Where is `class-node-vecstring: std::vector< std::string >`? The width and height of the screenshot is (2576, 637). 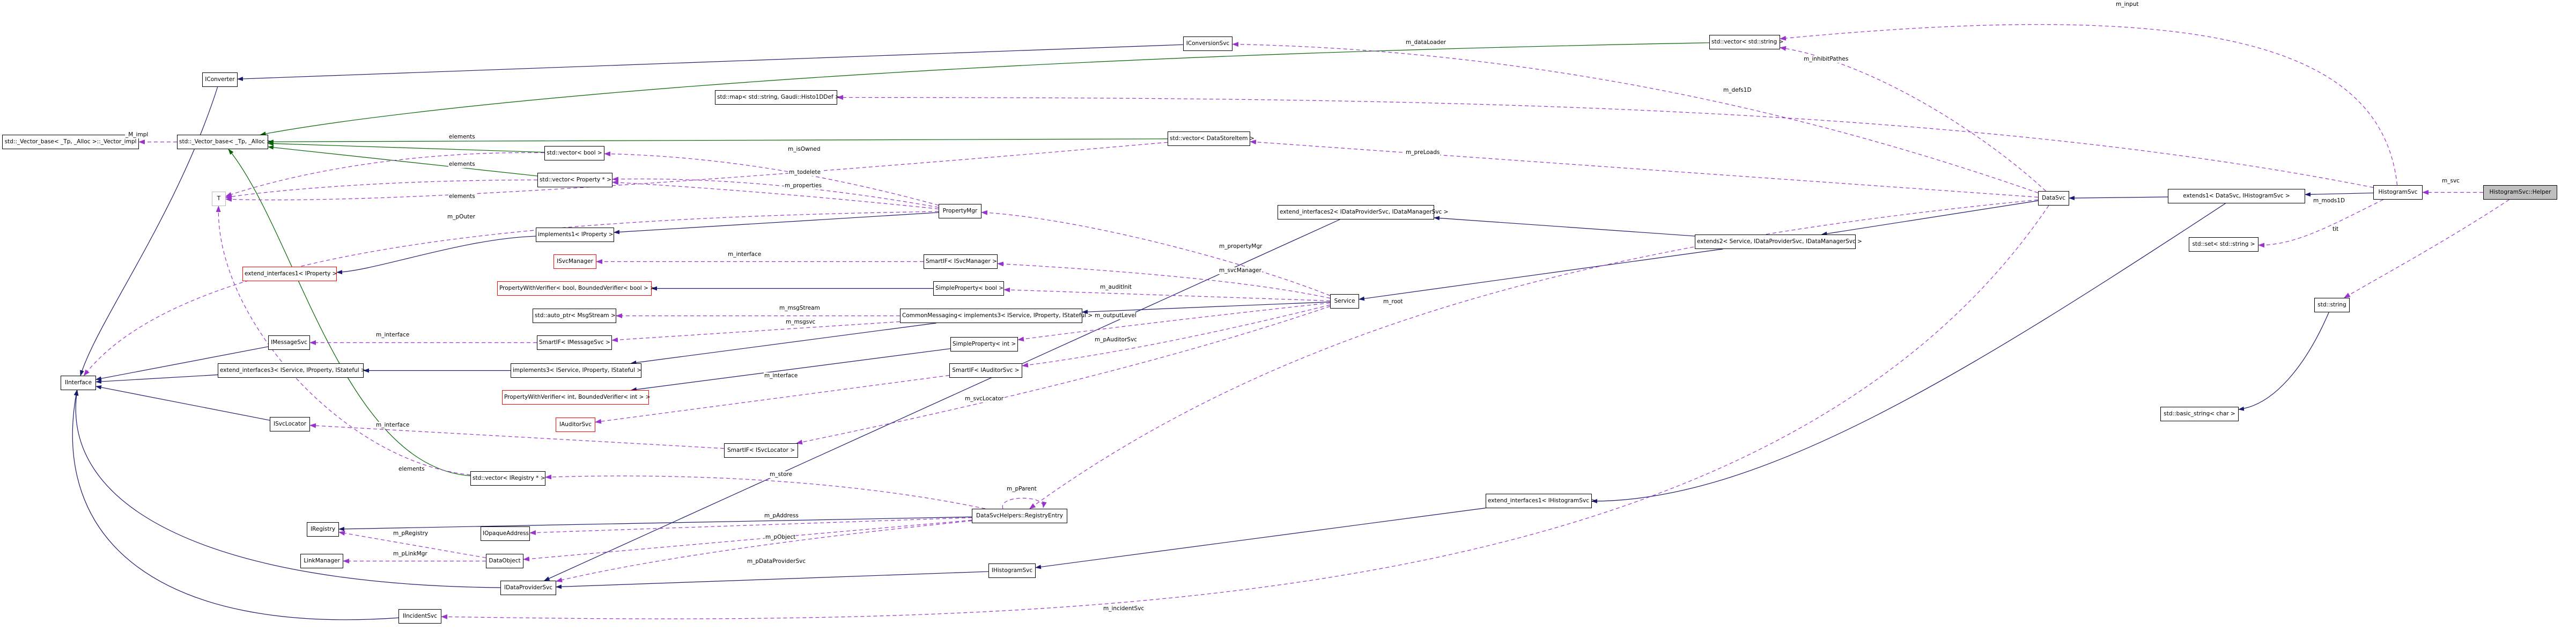 class-node-vecstring: std::vector< std::string > is located at coordinates (1746, 42).